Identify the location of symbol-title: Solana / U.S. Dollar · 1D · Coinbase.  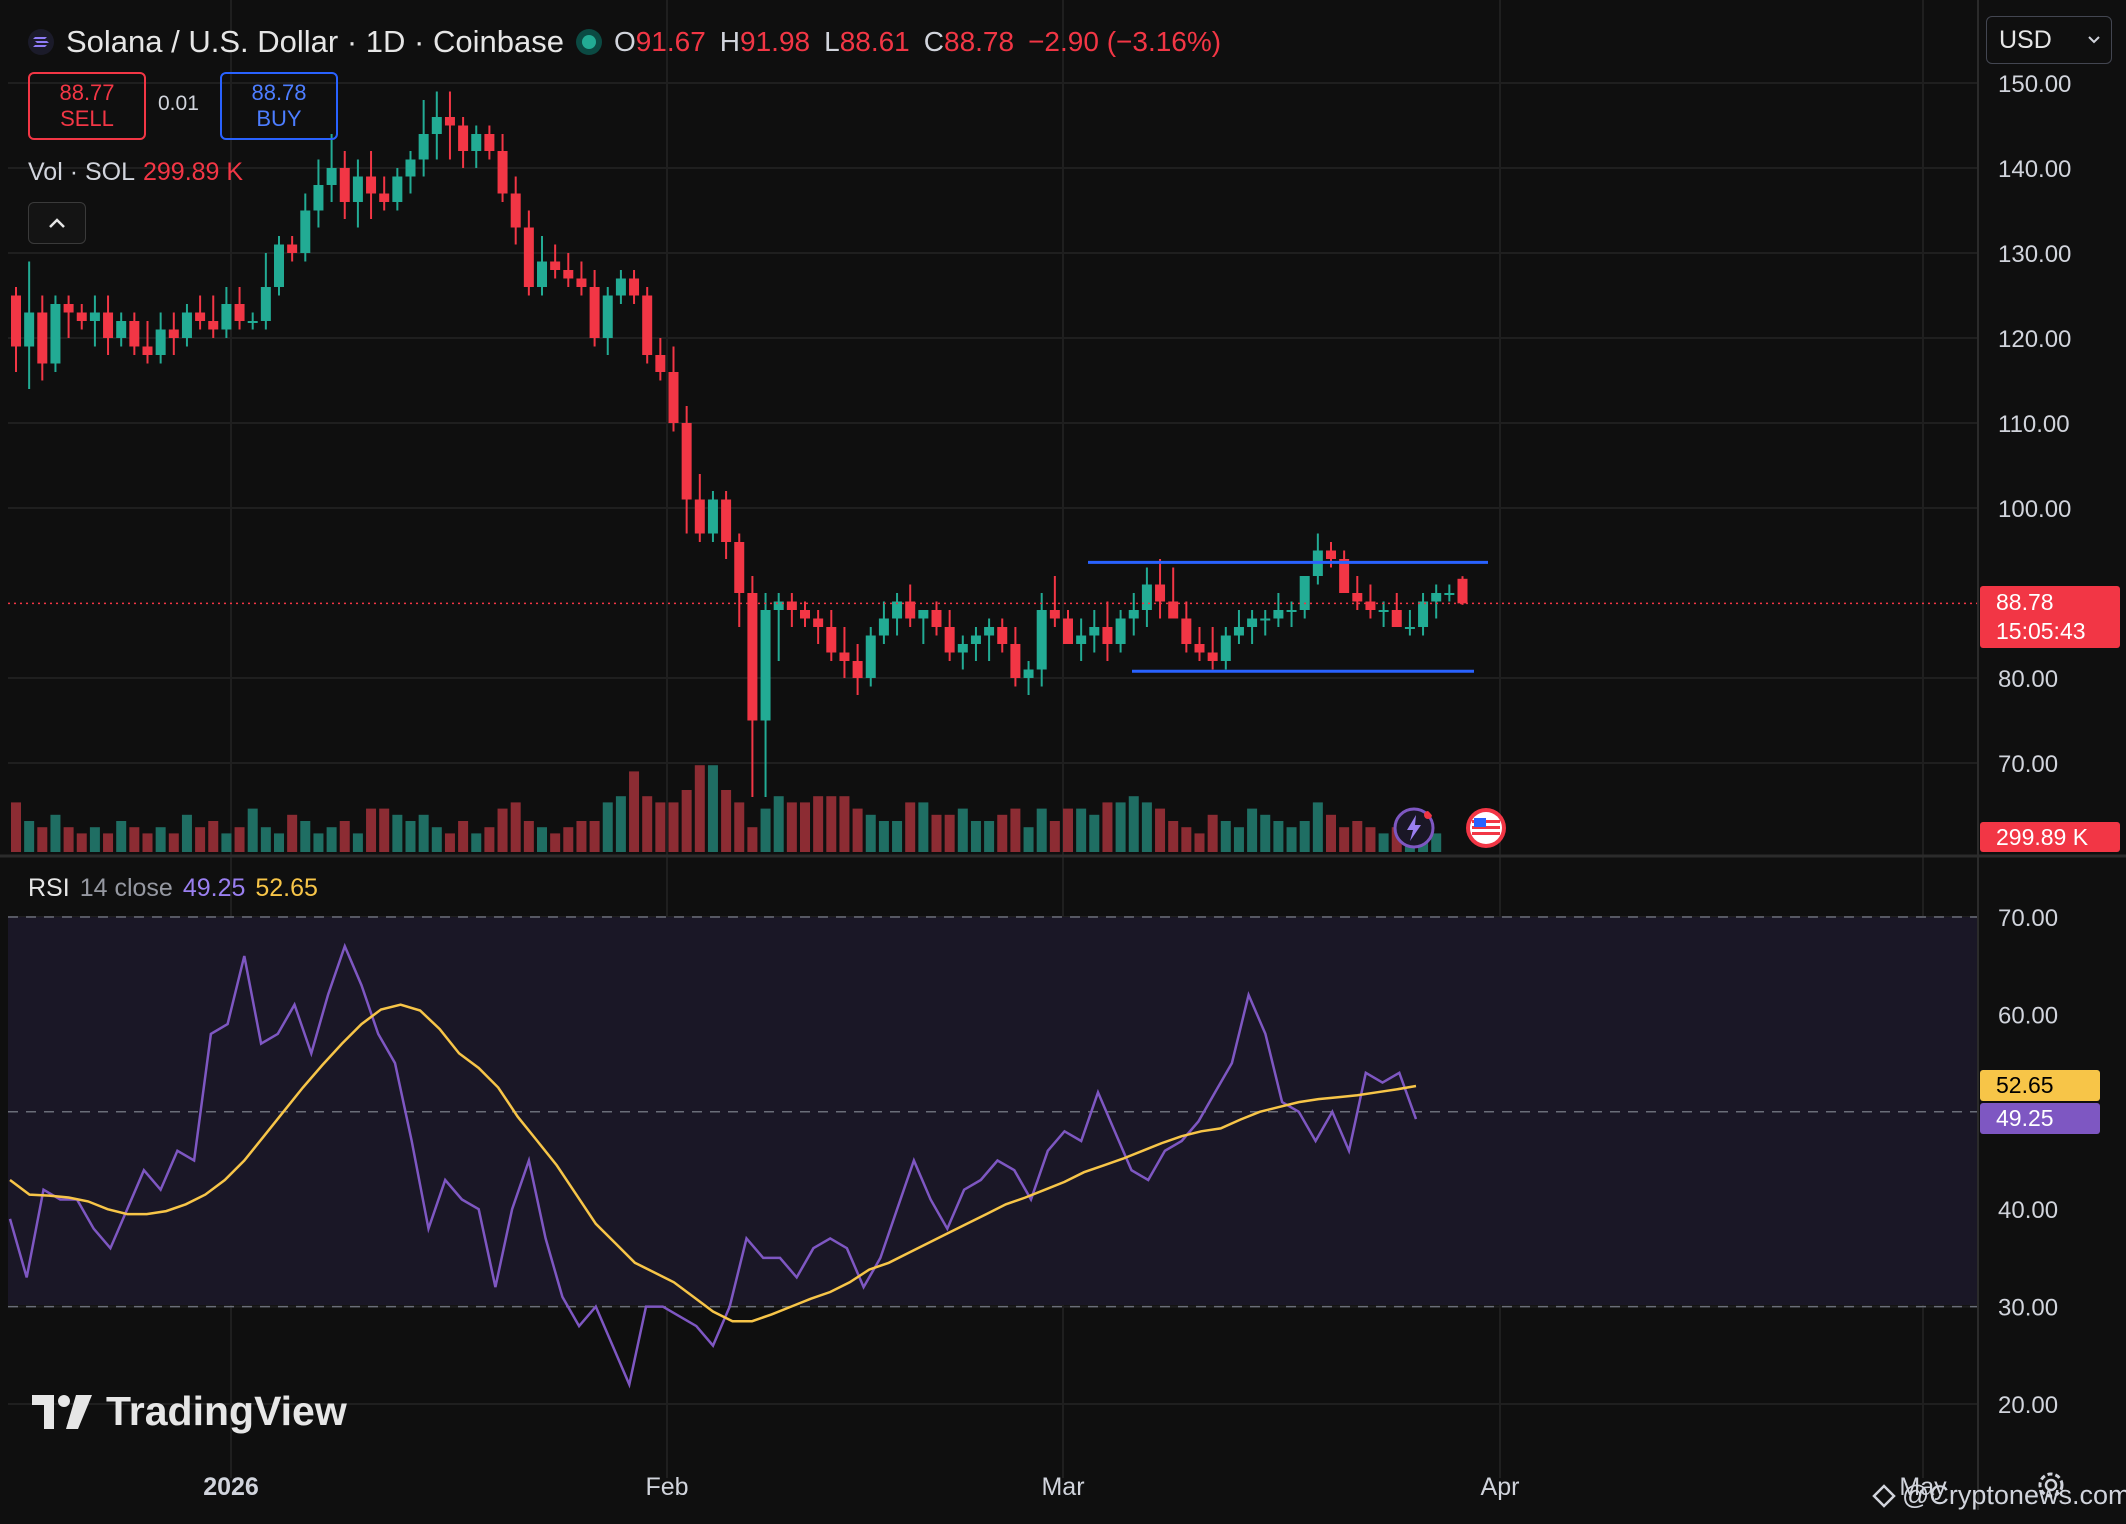
(315, 41).